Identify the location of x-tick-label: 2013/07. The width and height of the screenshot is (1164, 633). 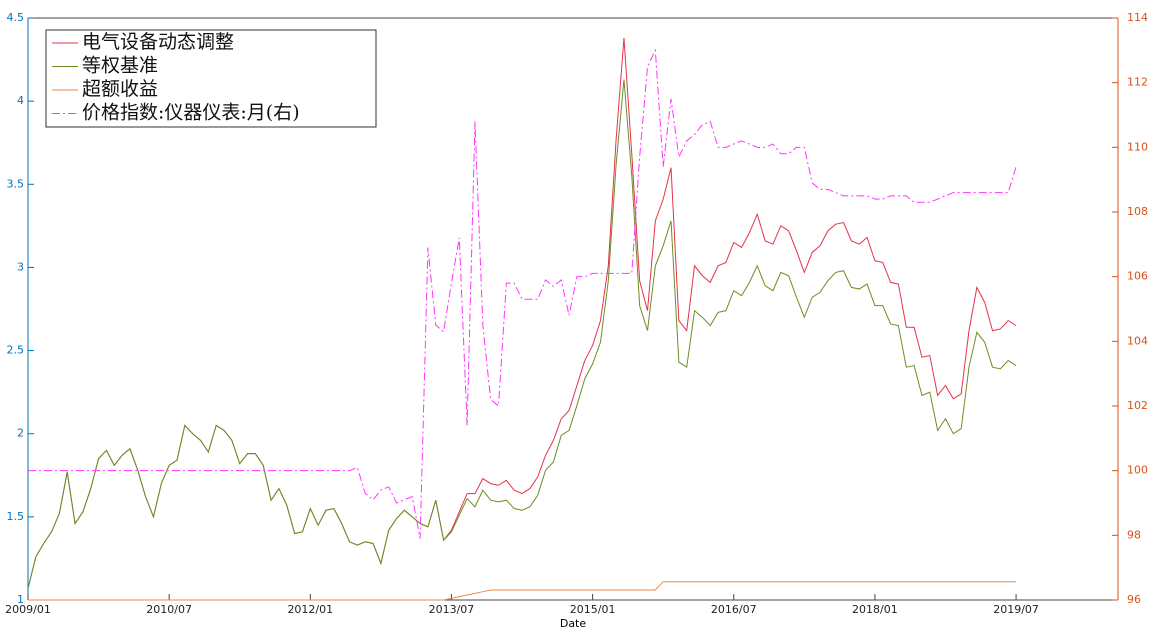
(452, 609).